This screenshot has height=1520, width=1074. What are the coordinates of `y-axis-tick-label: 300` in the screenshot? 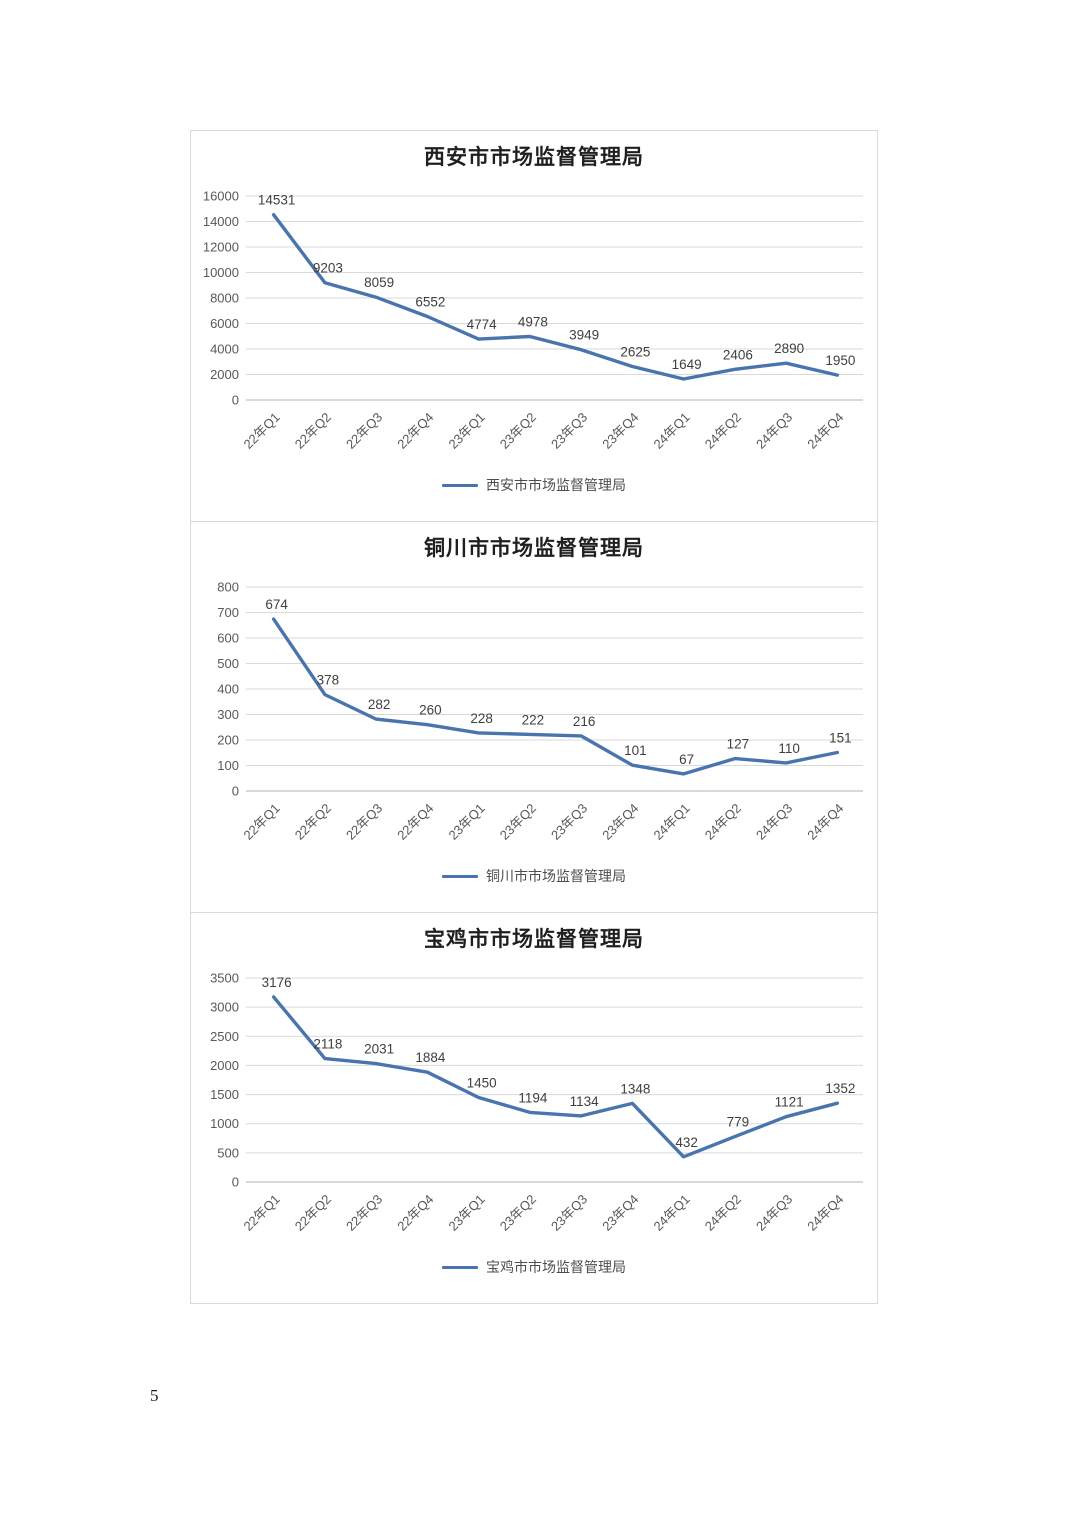 It's located at (228, 714).